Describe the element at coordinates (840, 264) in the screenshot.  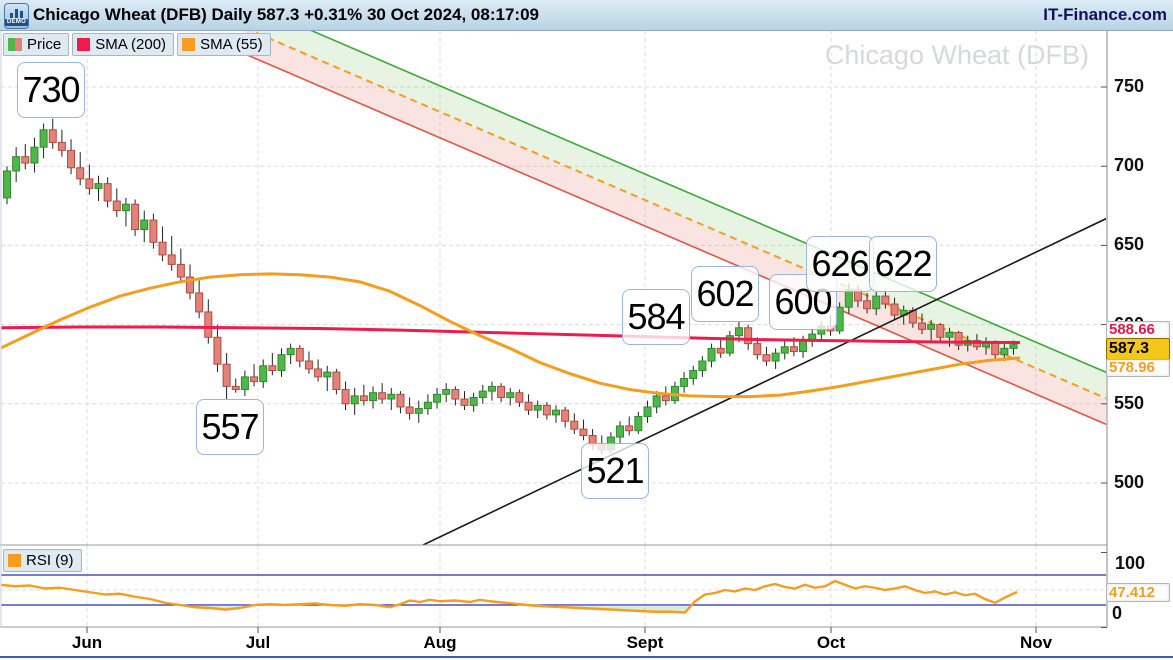
I see `price-annotation: 626` at that location.